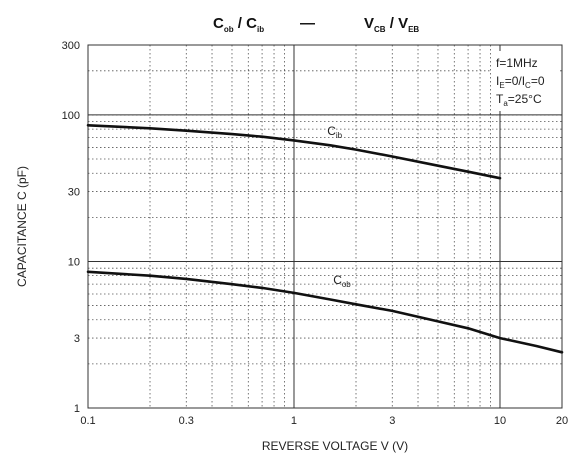 This screenshot has height=459, width=573. I want to click on x-tick-label: 0.3, so click(186, 421).